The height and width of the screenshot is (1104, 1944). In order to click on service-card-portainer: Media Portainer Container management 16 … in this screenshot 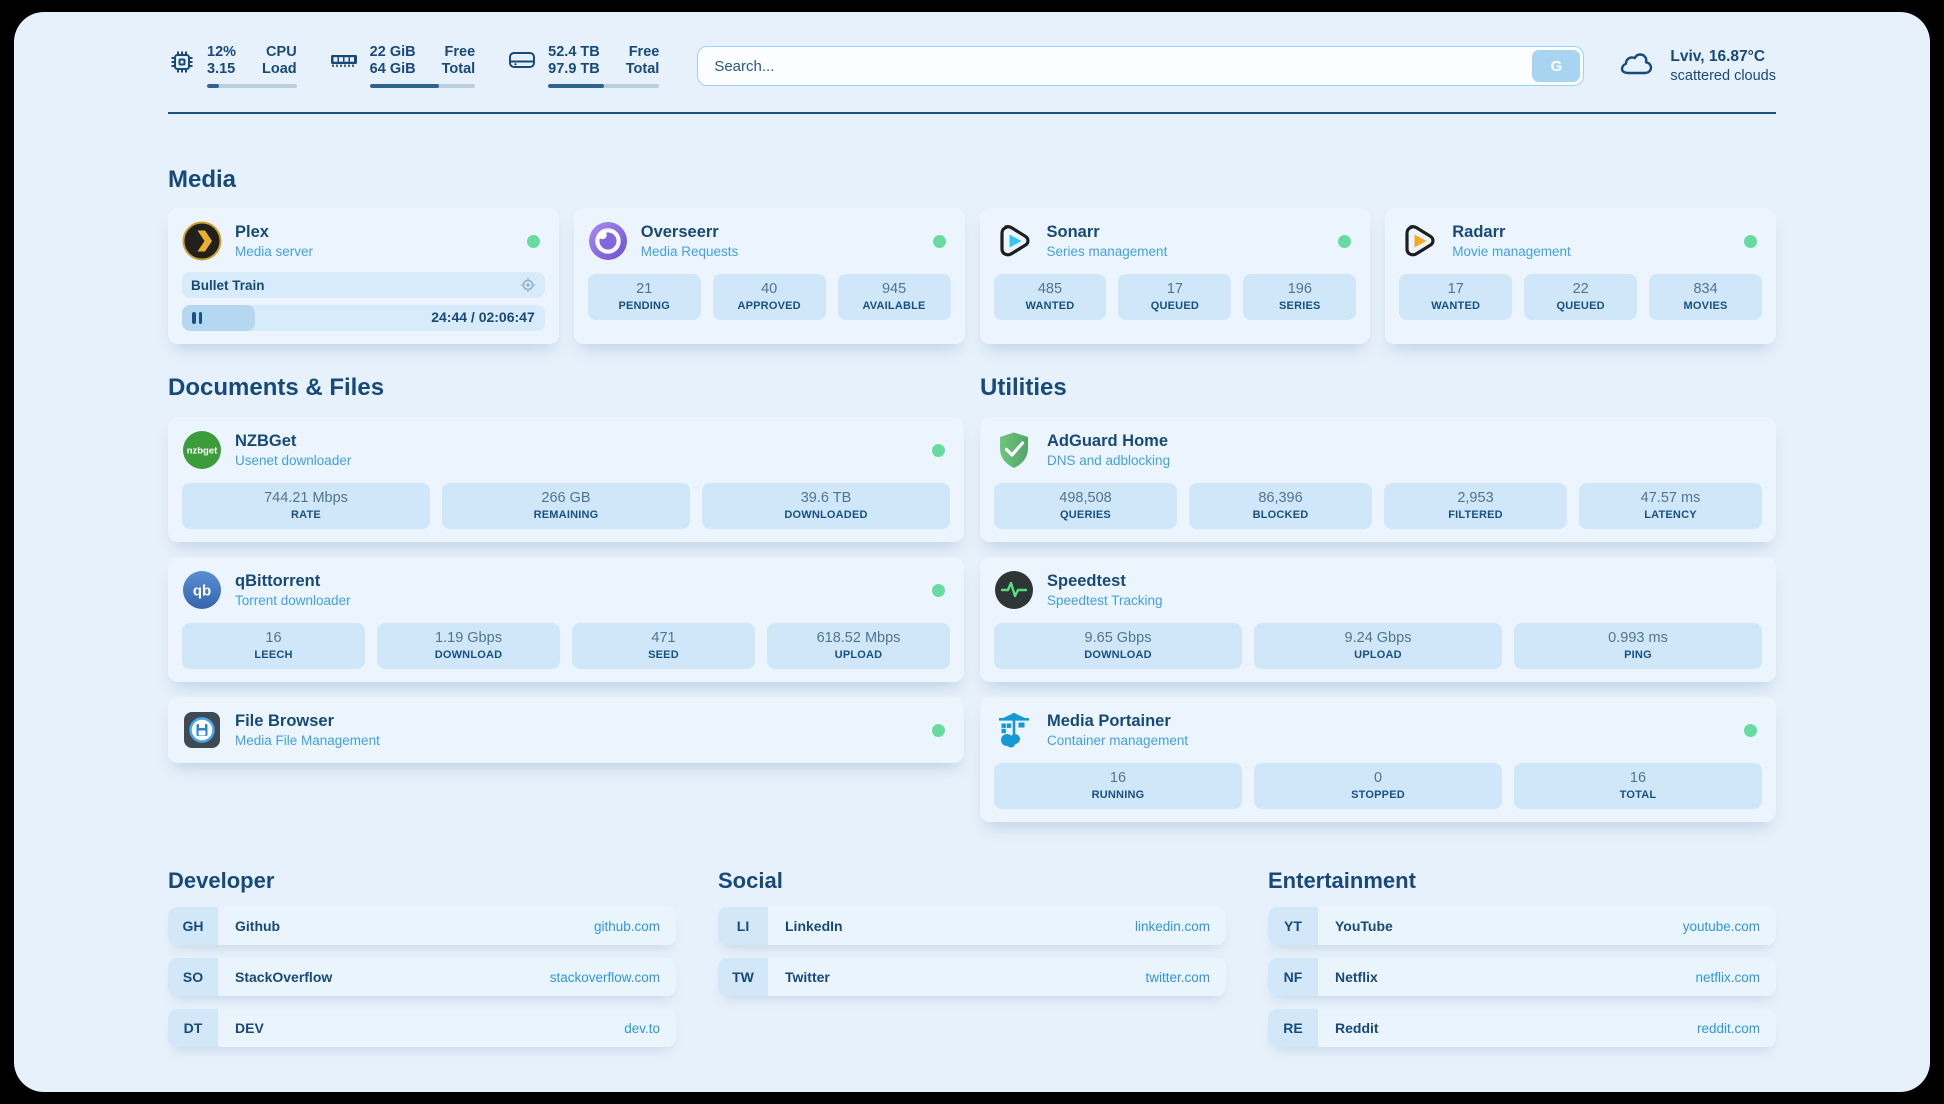, I will do `click(1378, 759)`.